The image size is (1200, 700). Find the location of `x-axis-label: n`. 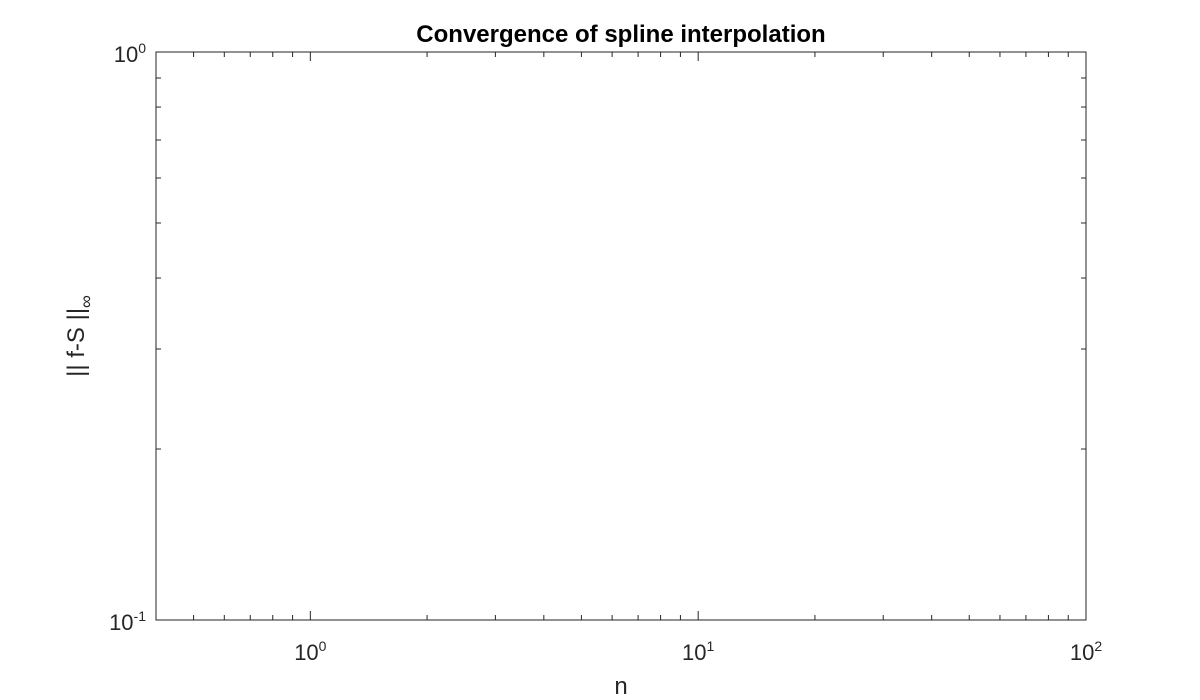

x-axis-label: n is located at coordinates (620, 686).